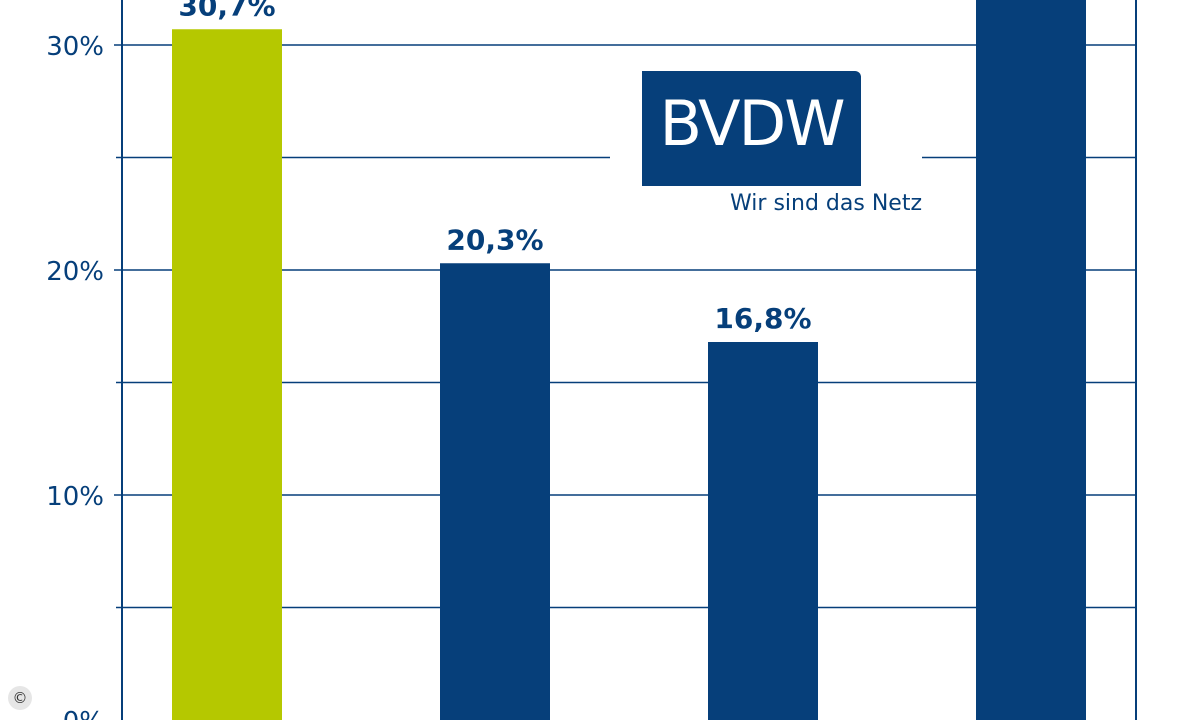  Describe the element at coordinates (75, 47) in the screenshot. I see `y-tick-label: 30%` at that location.